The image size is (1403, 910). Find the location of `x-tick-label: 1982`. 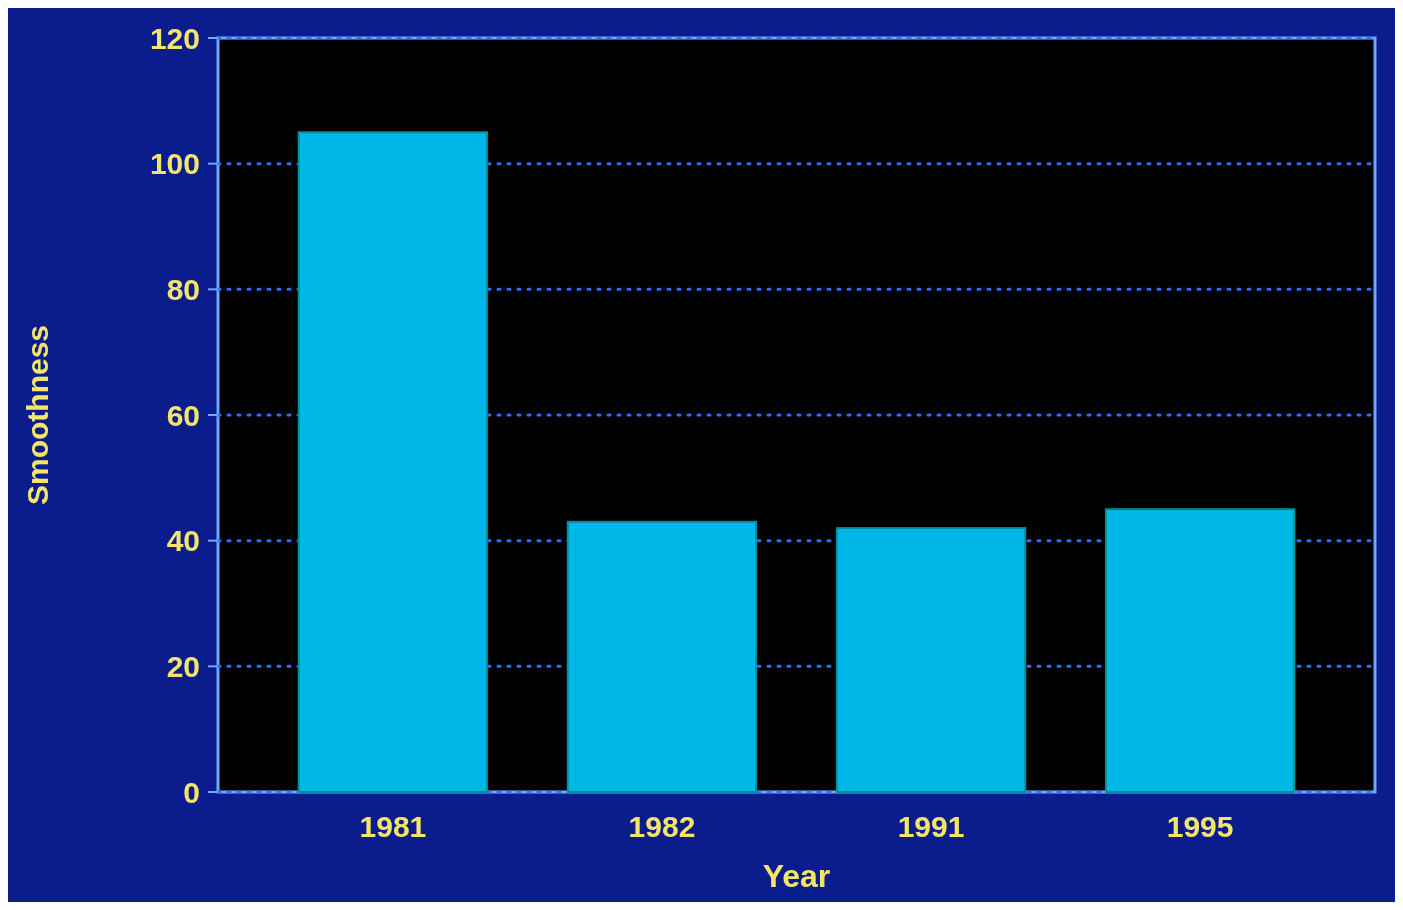

x-tick-label: 1982 is located at coordinates (662, 826).